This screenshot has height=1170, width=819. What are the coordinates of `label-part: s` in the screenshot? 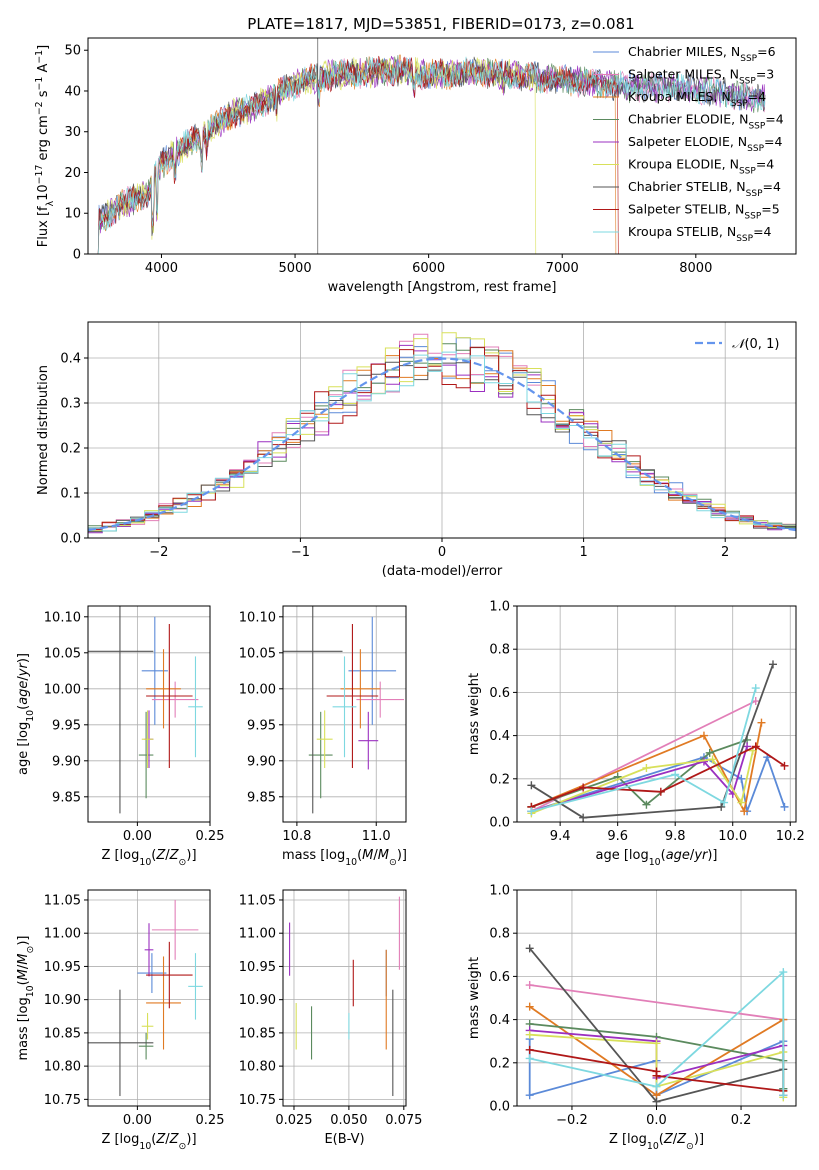 It's located at (43, 95).